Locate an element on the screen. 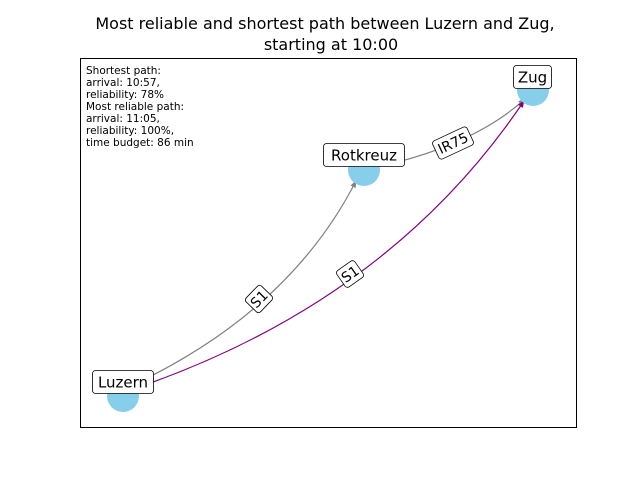 This screenshot has height=480, width=640. info-line: reliability: 78% is located at coordinates (125, 95).